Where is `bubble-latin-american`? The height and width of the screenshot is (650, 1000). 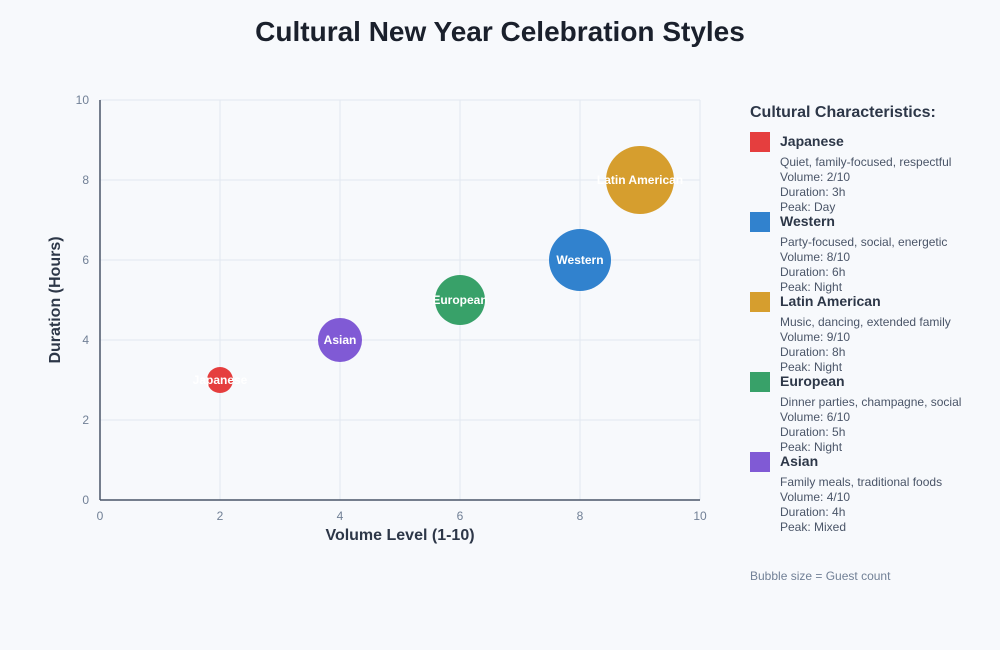 bubble-latin-american is located at coordinates (640, 180).